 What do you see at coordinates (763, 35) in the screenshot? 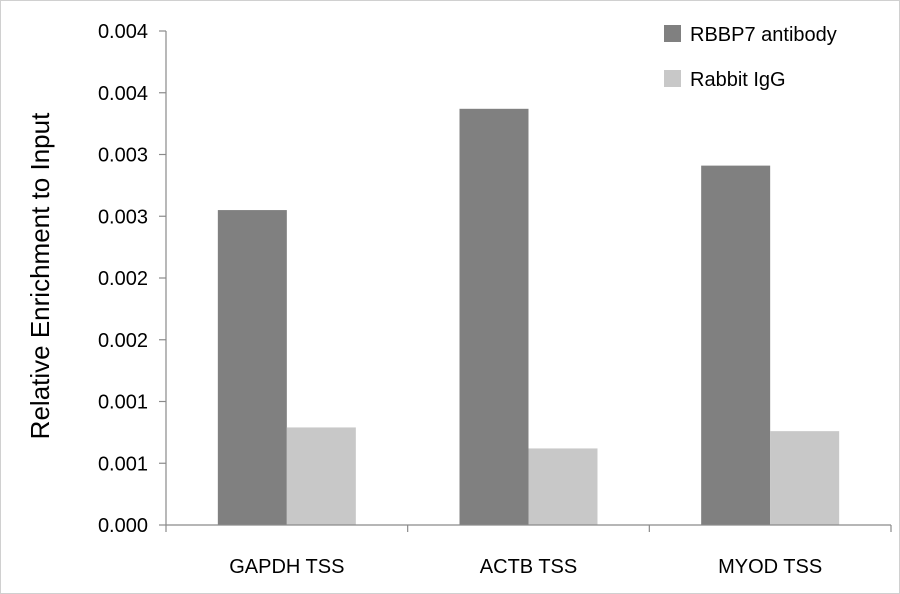
I see `legend-label: RBBP7 antibody` at bounding box center [763, 35].